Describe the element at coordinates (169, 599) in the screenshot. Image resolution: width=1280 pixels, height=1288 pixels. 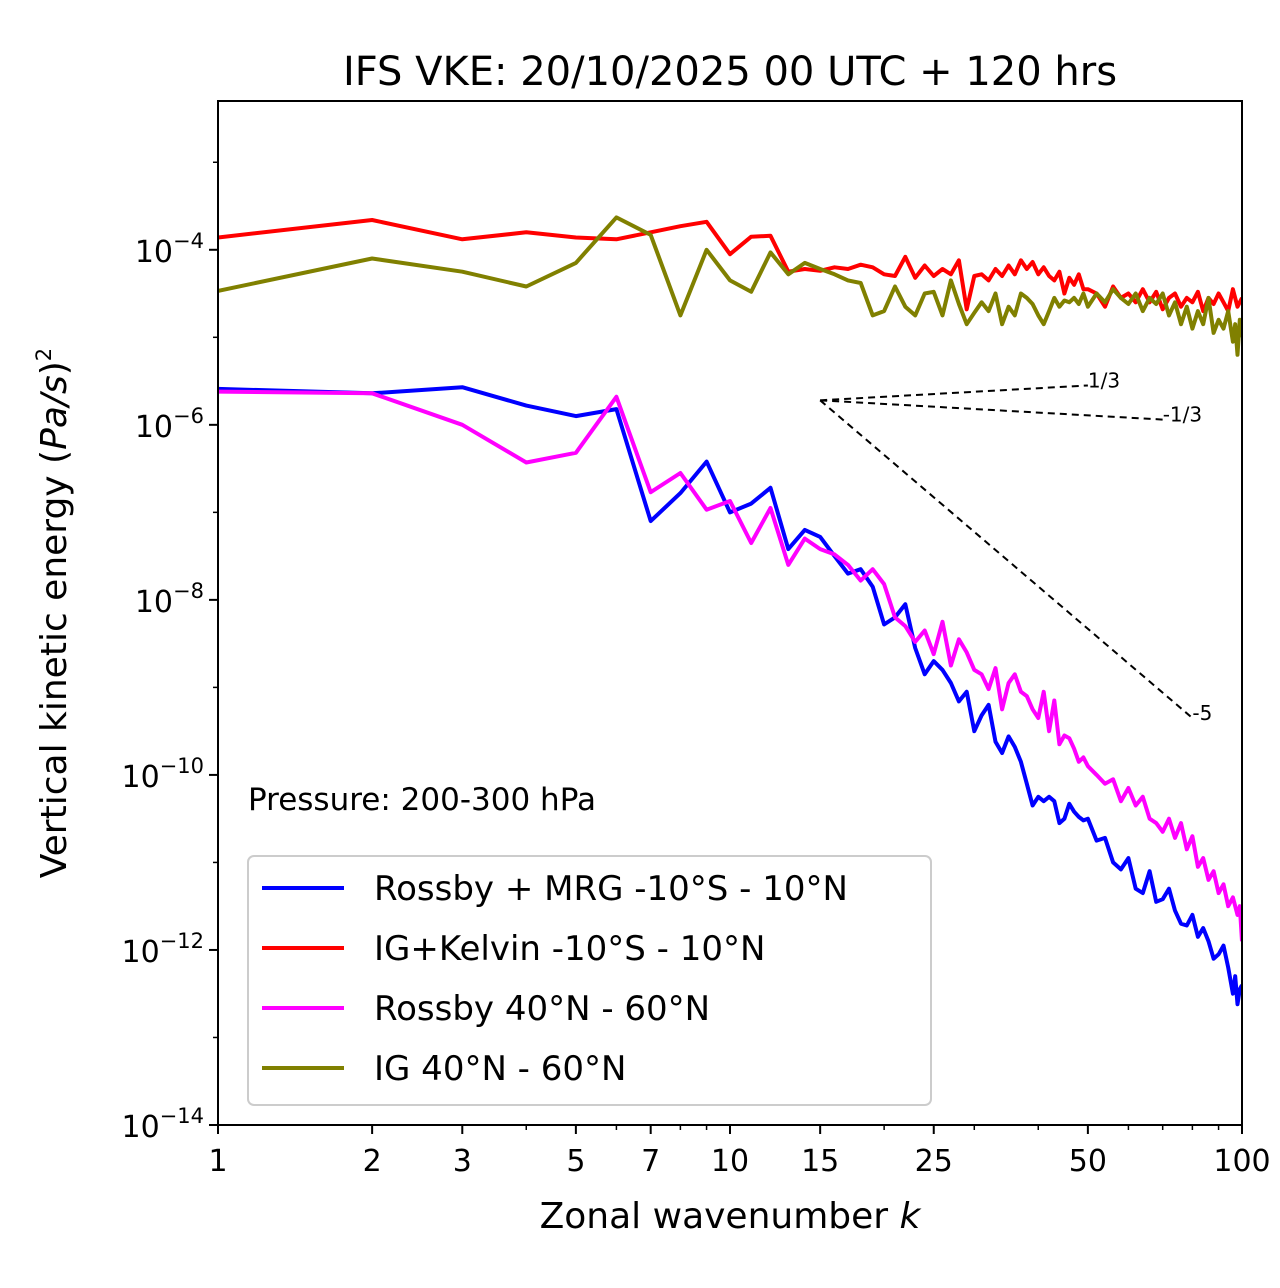
I see `y-tick-label: 10⁻⁸` at that location.